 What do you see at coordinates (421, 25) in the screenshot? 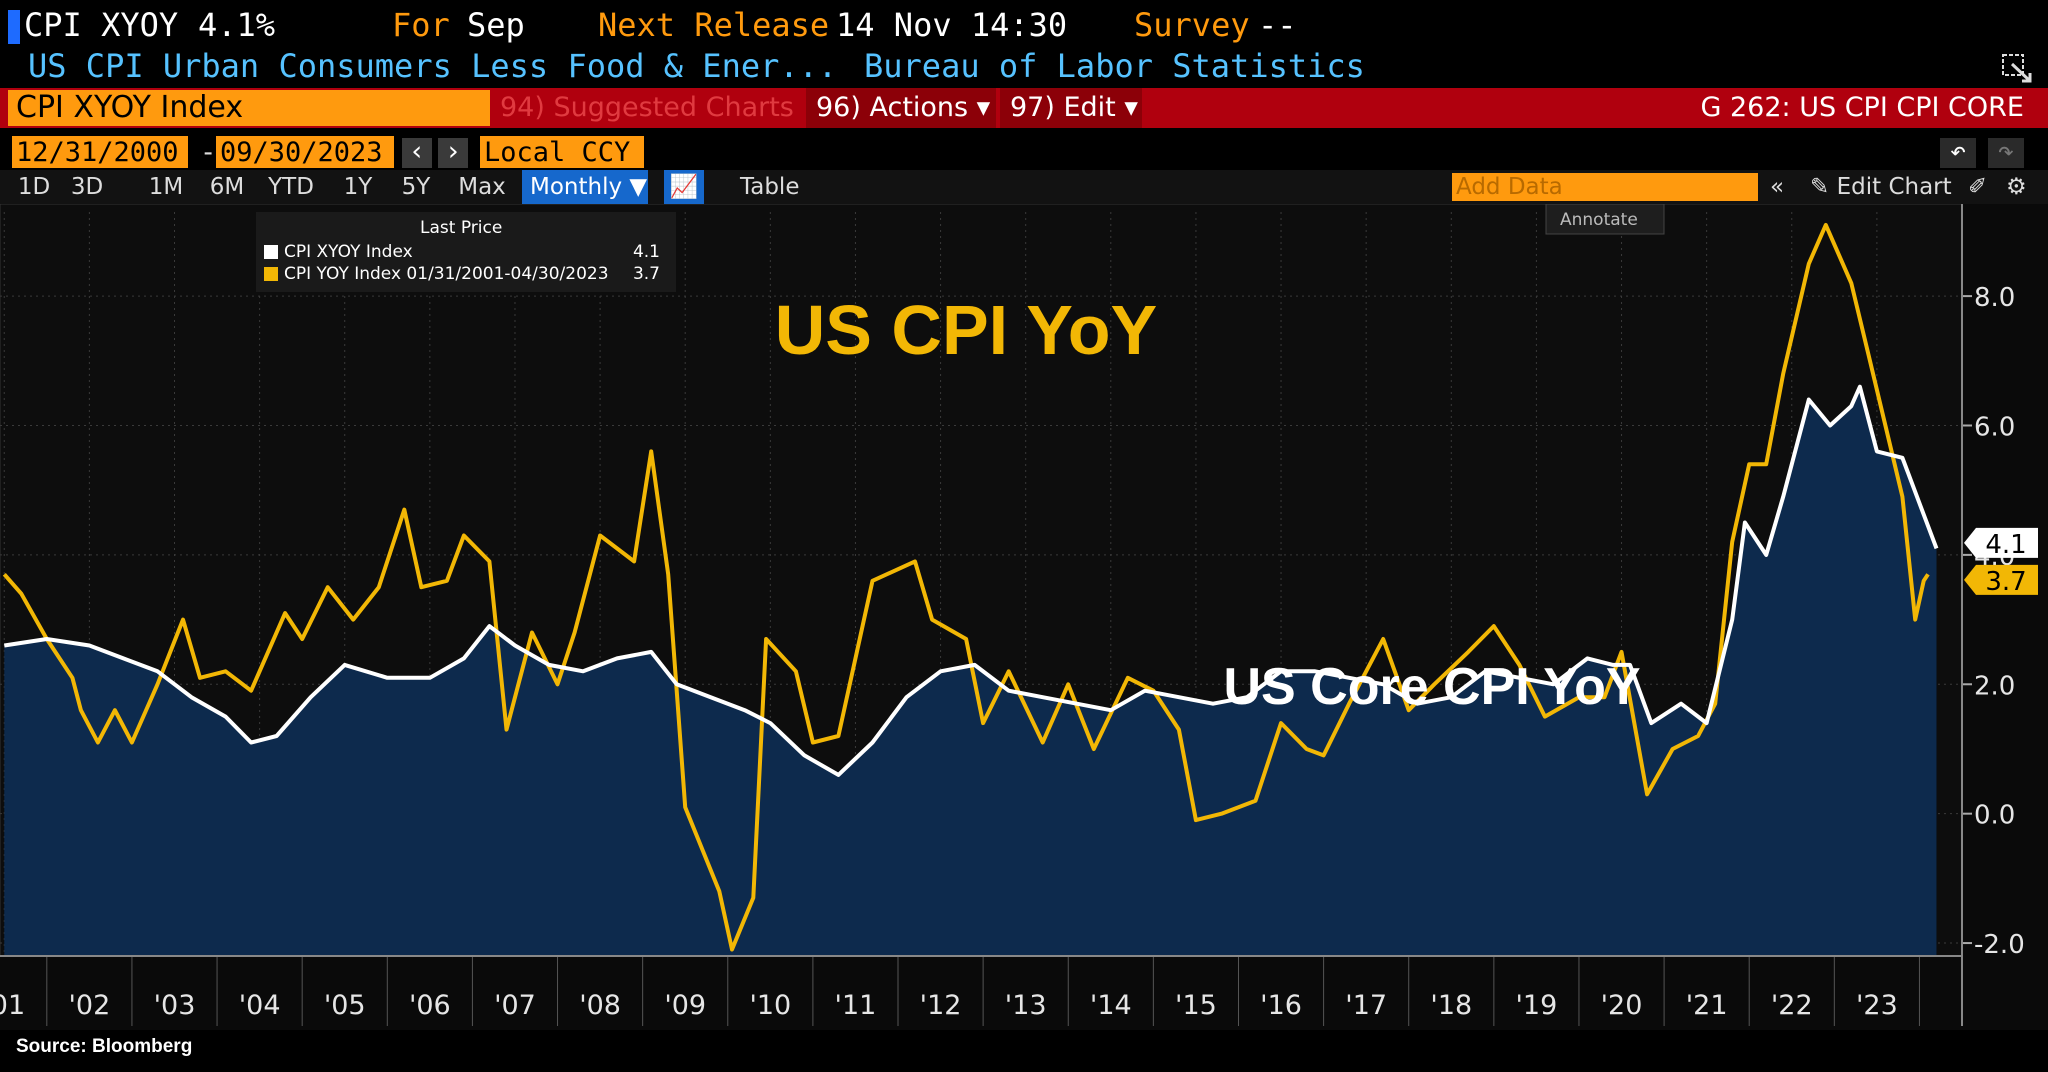
I see `for-label: For` at bounding box center [421, 25].